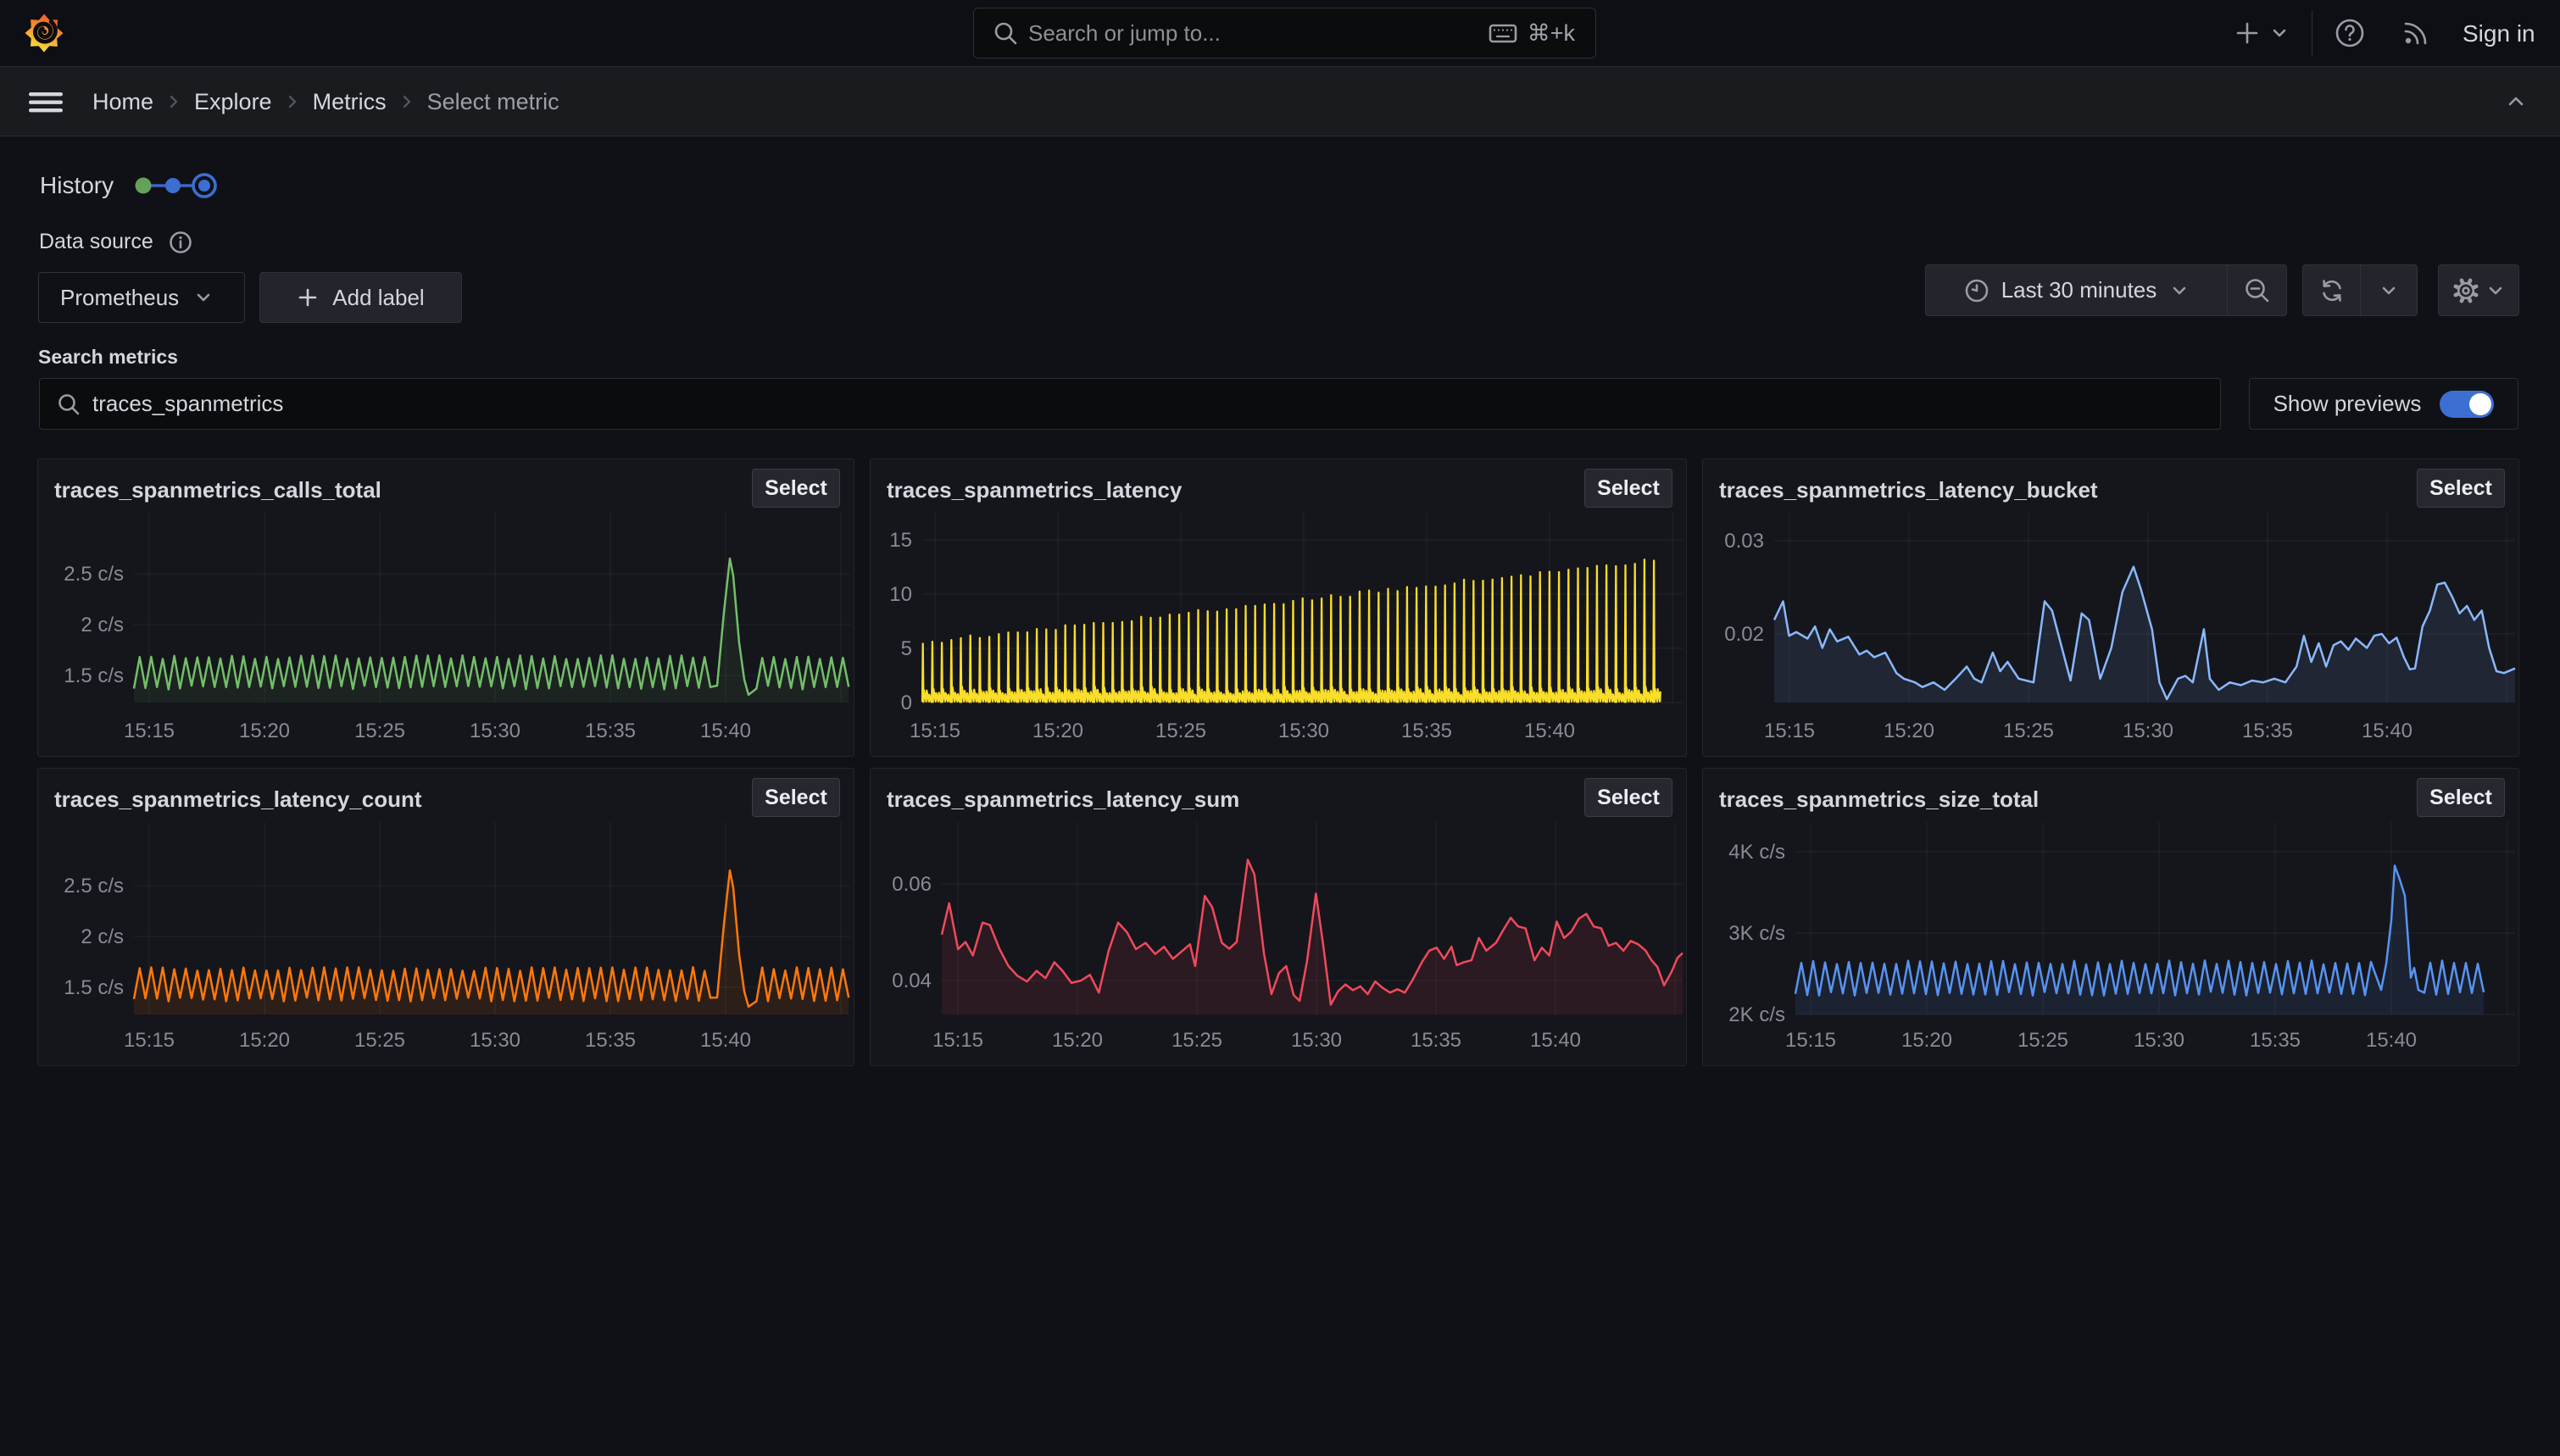 The image size is (2560, 1456). What do you see at coordinates (906, 648) in the screenshot?
I see `svg-text: 5` at bounding box center [906, 648].